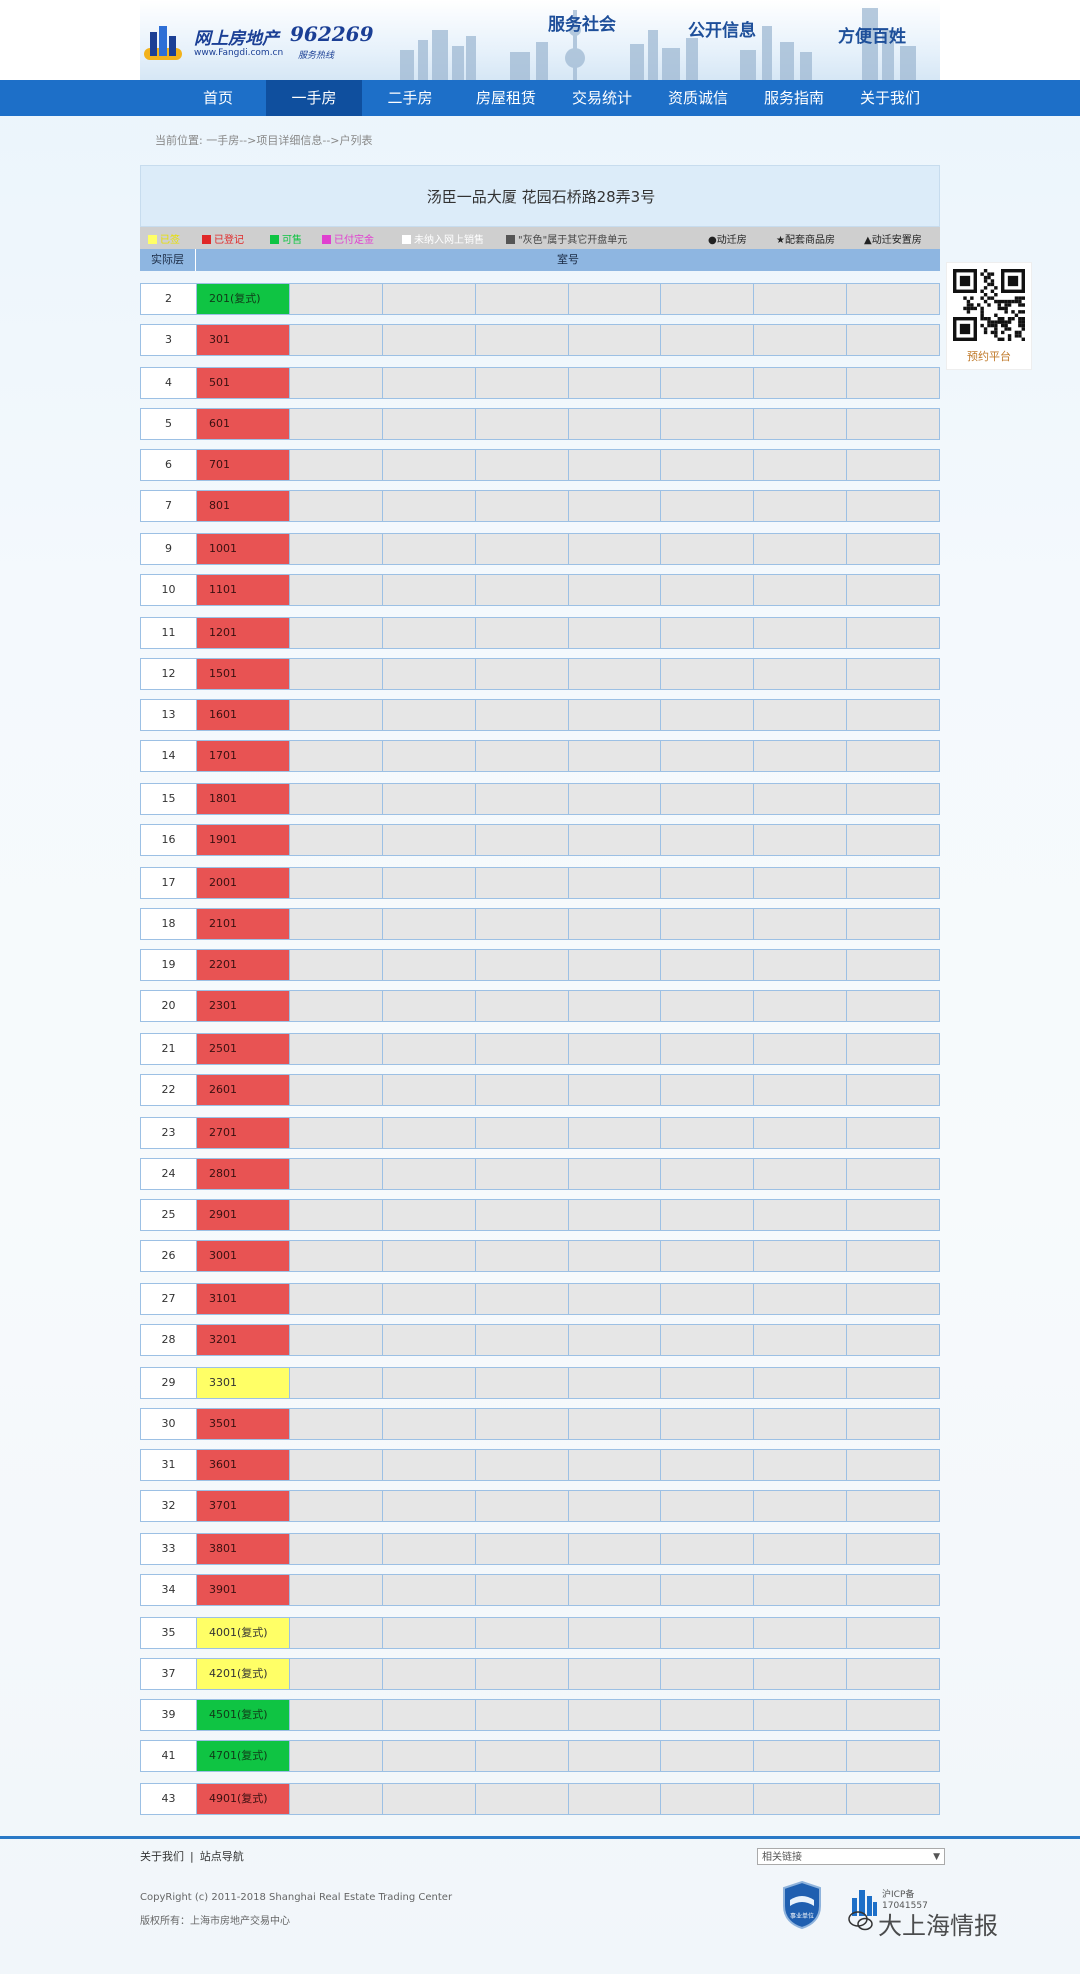  Describe the element at coordinates (793, 98) in the screenshot. I see `nav-item: 服务指南` at that location.